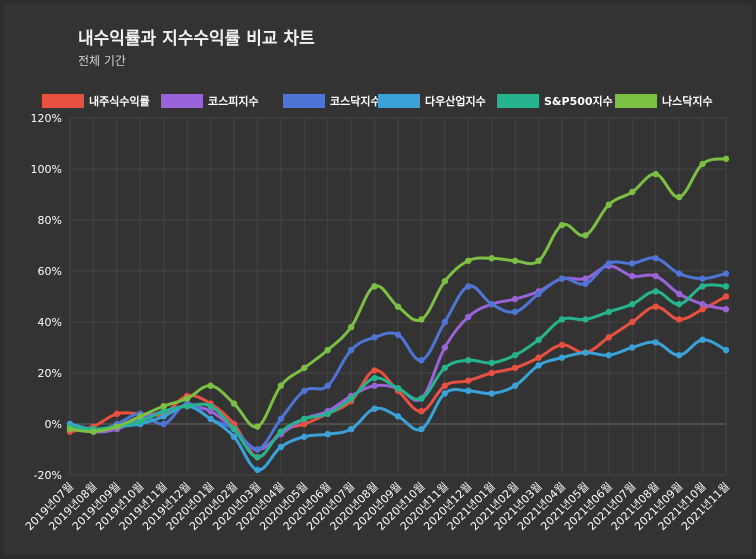  I want to click on chart-title: 내수익률과 지수수익률 비교 차트, so click(196, 39).